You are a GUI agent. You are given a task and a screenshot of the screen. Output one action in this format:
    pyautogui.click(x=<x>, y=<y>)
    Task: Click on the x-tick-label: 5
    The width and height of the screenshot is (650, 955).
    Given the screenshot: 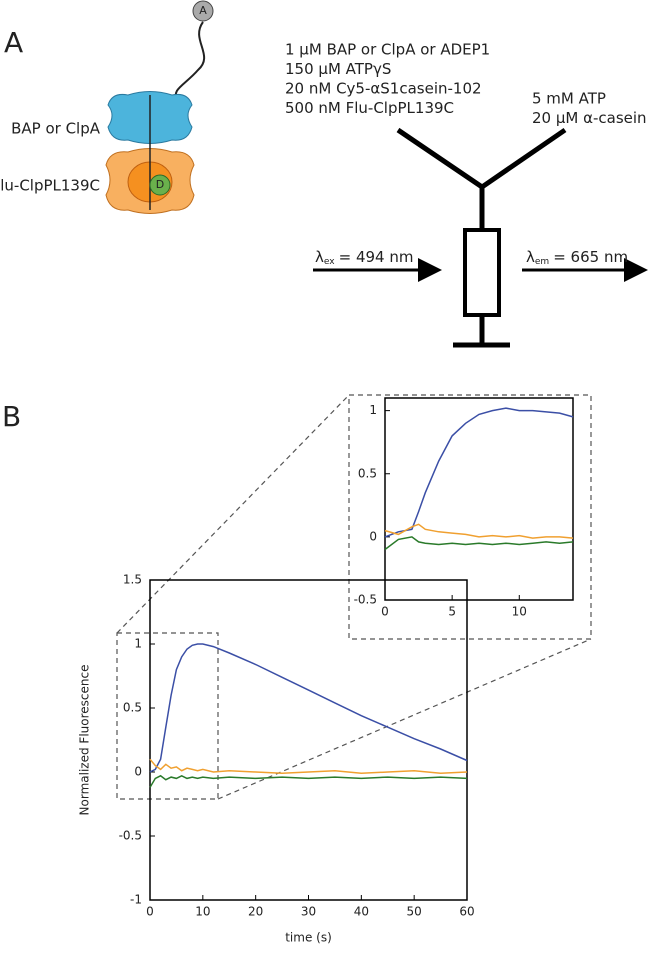 What is the action you would take?
    pyautogui.click(x=452, y=612)
    